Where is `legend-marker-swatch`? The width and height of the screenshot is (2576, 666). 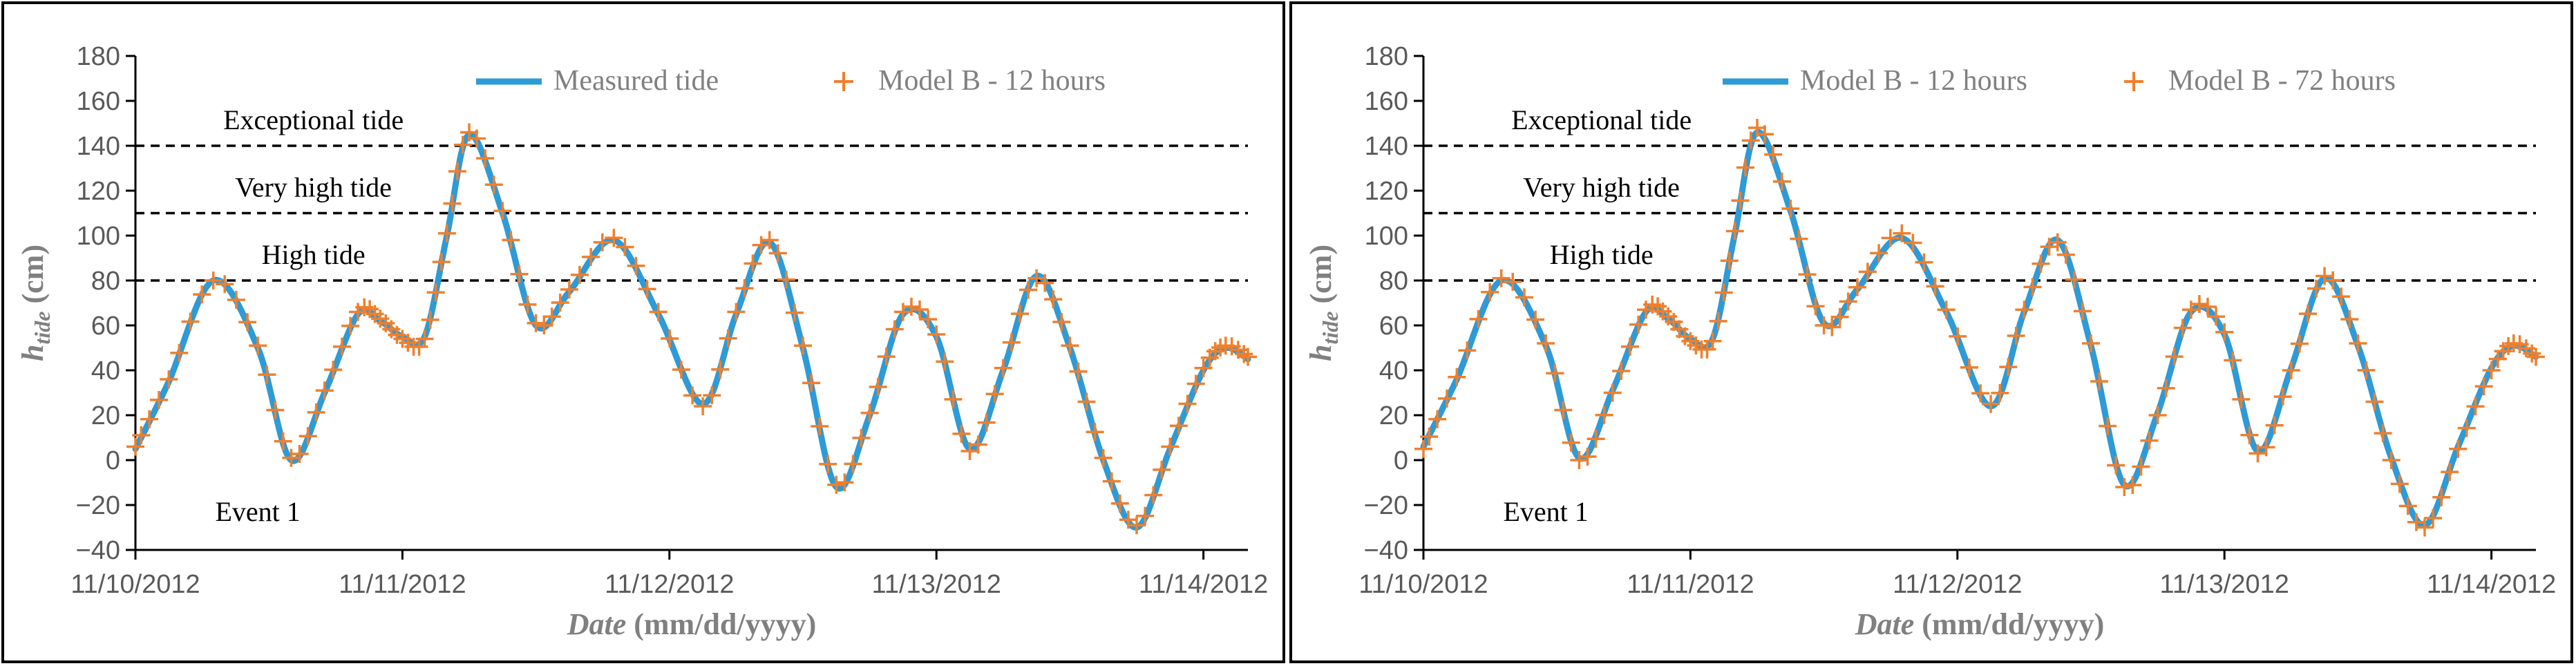 legend-marker-swatch is located at coordinates (843, 81).